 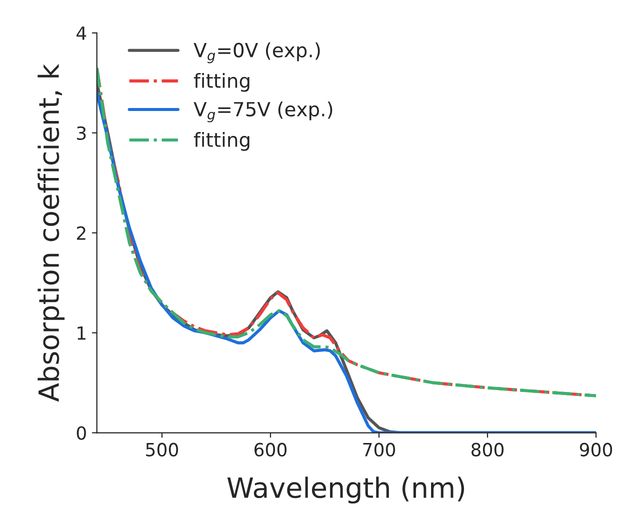 I want to click on y-tick-label: 4, so click(x=81, y=33).